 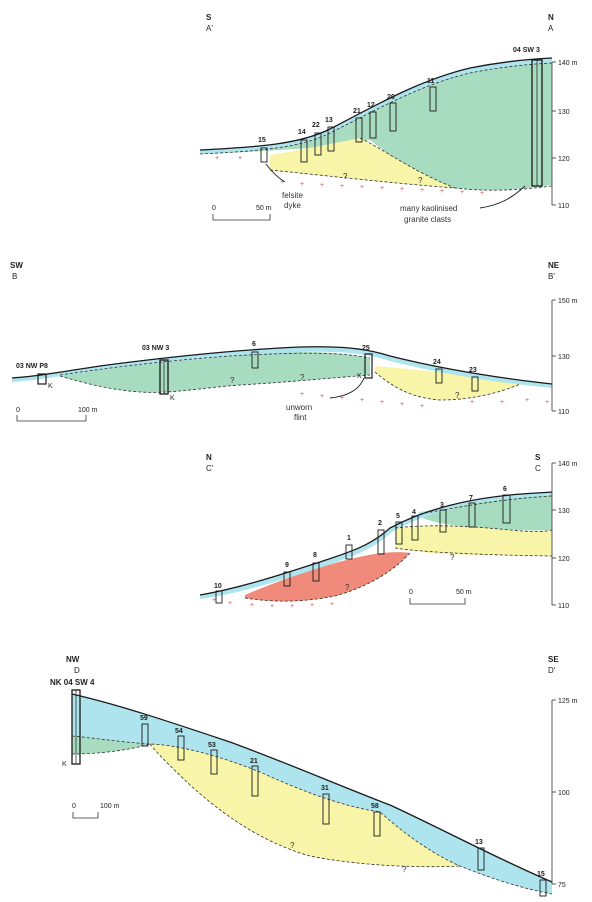 I want to click on borehole-04-sw-3-label: 04 SW 3, so click(x=526, y=50).